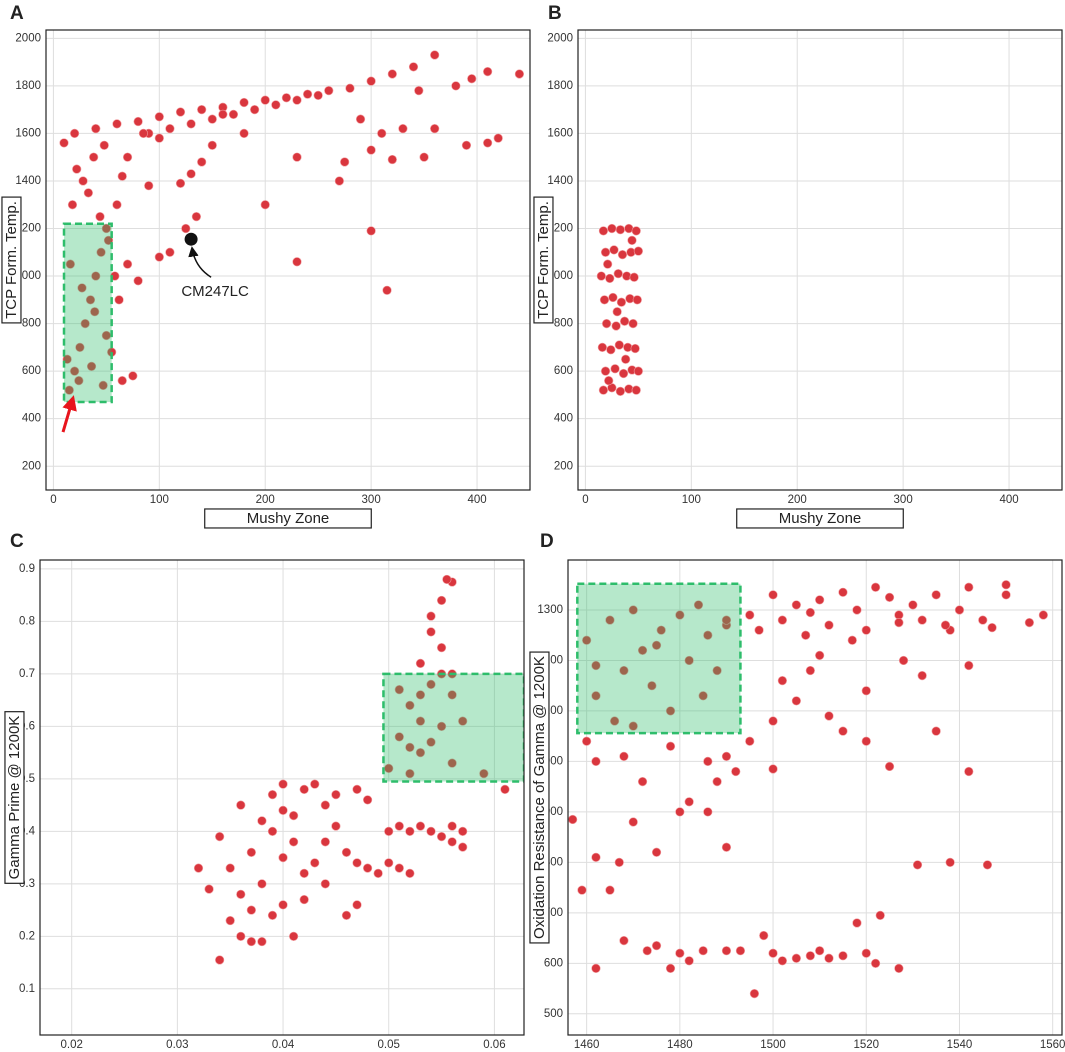 The width and height of the screenshot is (1065, 1052). Describe the element at coordinates (265, 500) in the screenshot. I see `x-tick-label: 200` at that location.